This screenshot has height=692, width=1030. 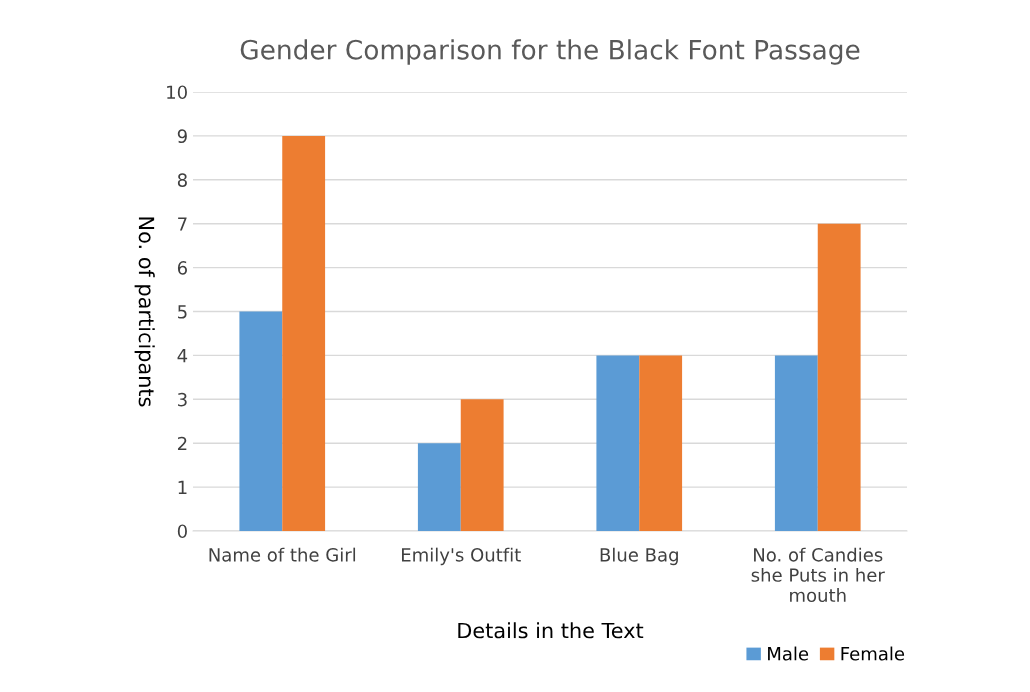 What do you see at coordinates (282, 554) in the screenshot?
I see `x-tick-label: Name of the Girl` at bounding box center [282, 554].